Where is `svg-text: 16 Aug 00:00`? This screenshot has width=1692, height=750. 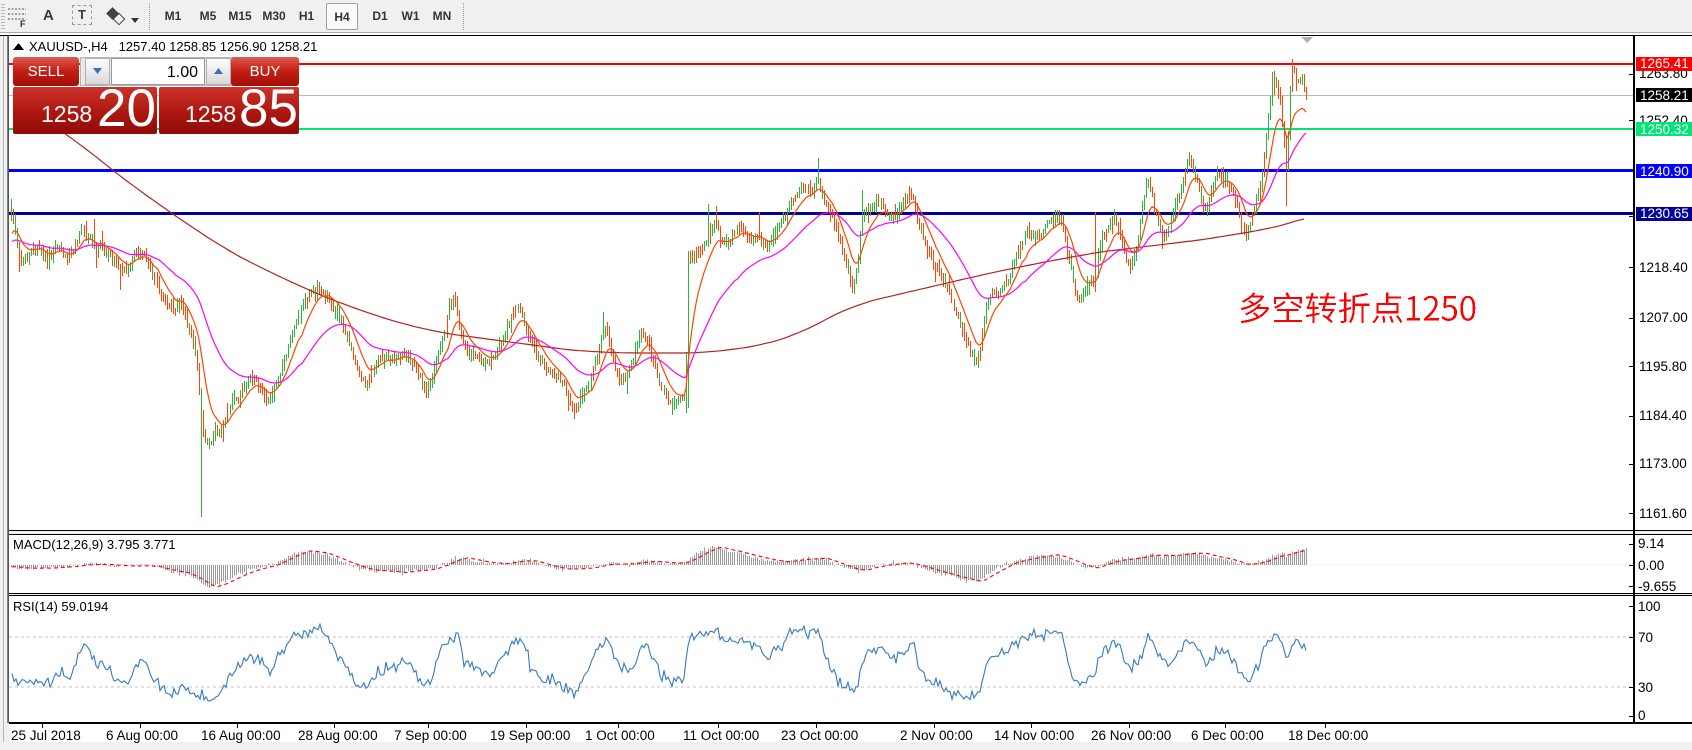
svg-text: 16 Aug 00:00 is located at coordinates (241, 735).